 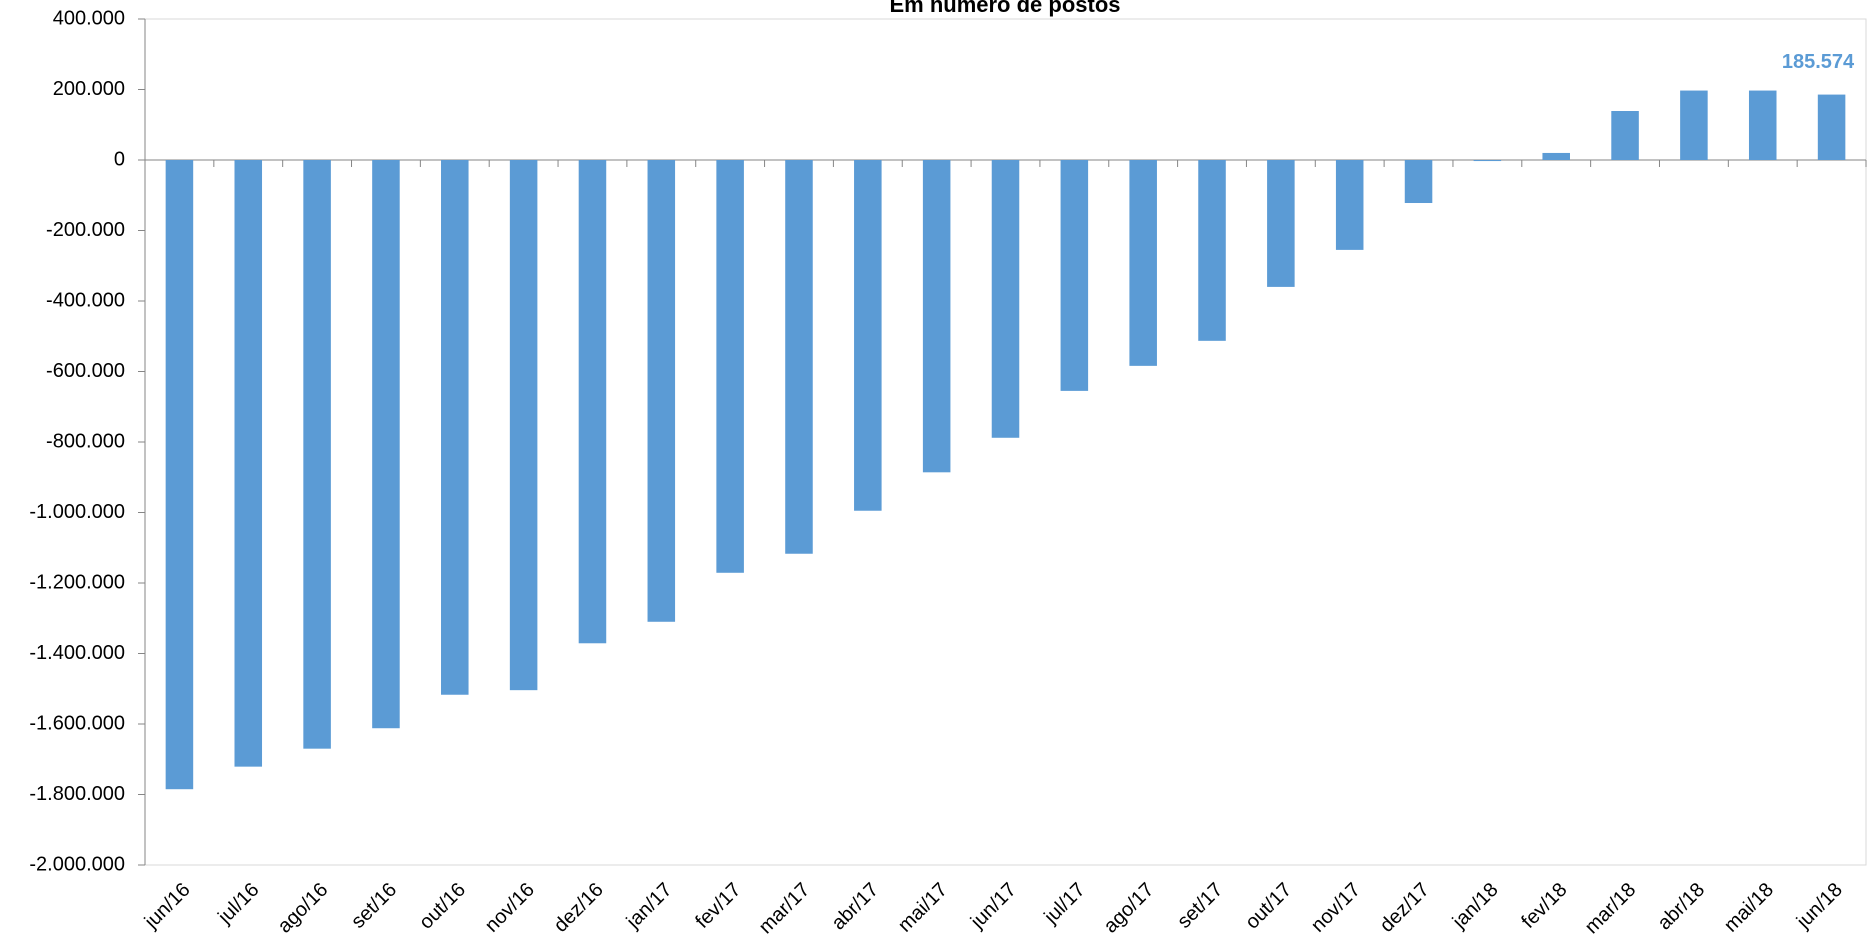 What do you see at coordinates (77, 653) in the screenshot?
I see `y-tick-label: -1.400.000` at bounding box center [77, 653].